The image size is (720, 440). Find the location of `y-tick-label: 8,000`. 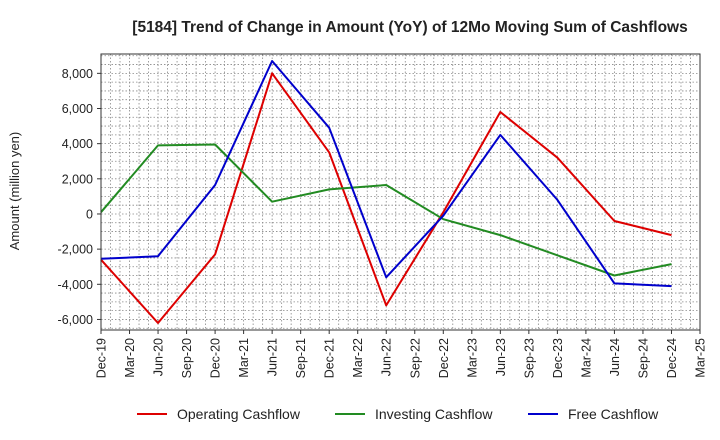

y-tick-label: 8,000 is located at coordinates (77, 74).